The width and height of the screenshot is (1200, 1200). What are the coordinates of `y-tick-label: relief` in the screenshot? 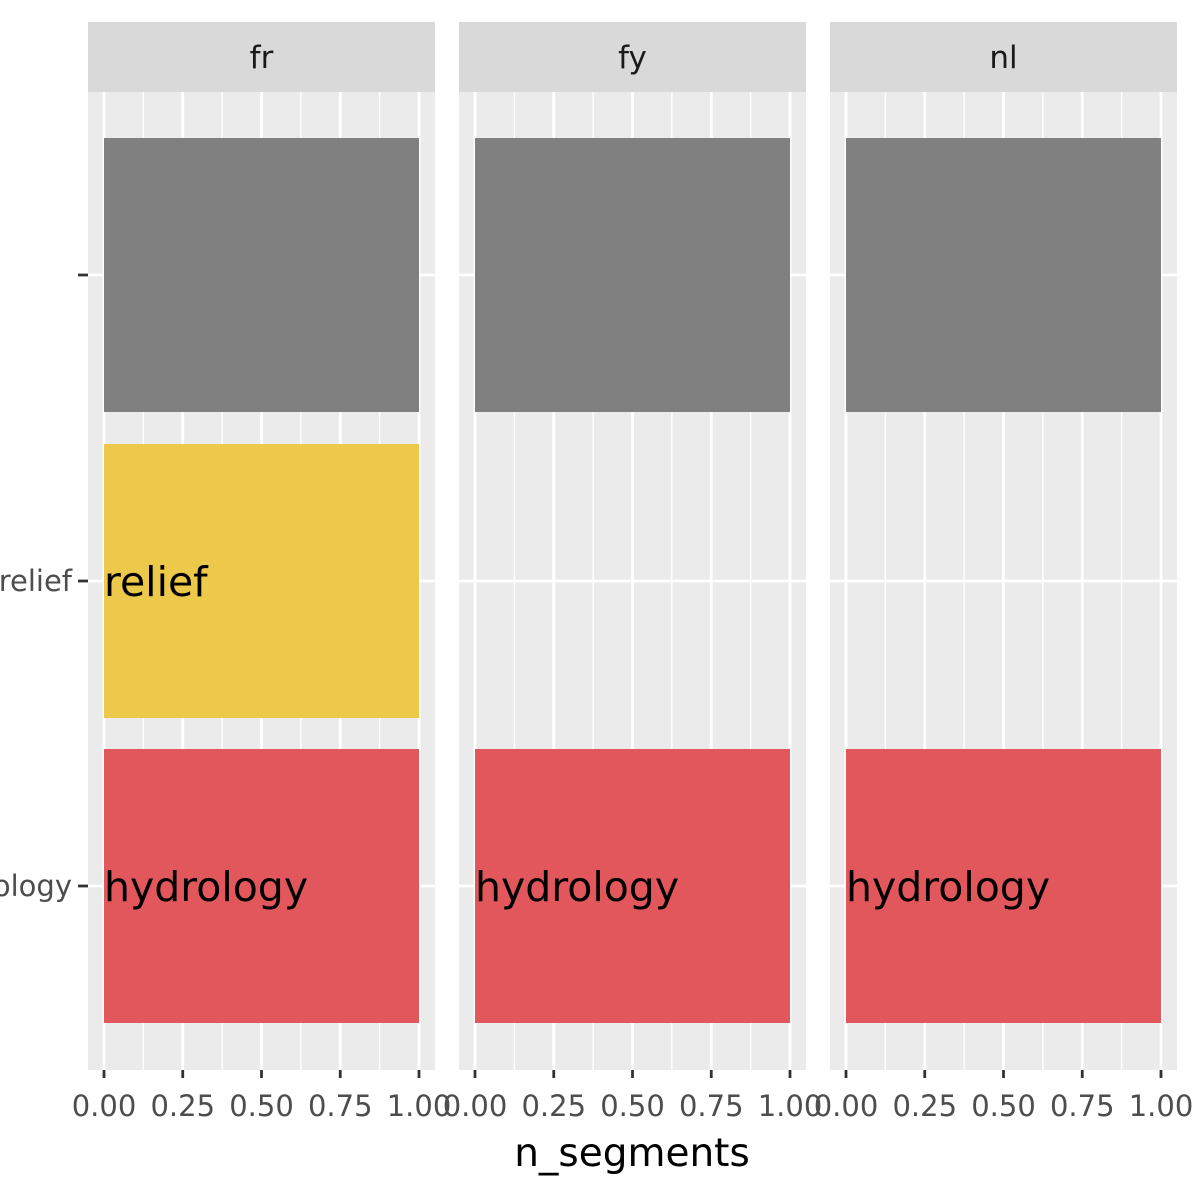 It's located at (36, 581).